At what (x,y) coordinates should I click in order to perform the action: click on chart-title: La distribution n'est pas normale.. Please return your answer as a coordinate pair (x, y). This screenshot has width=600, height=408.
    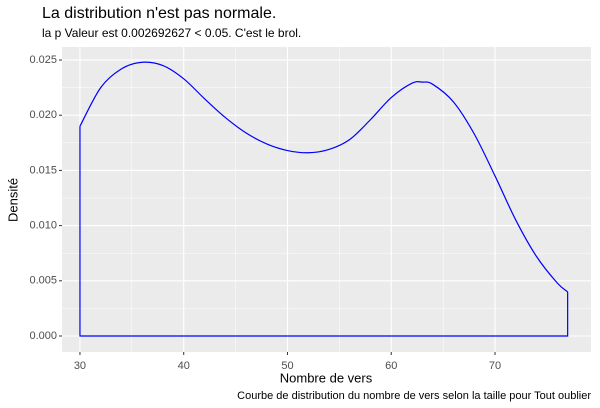
    Looking at the image, I should click on (159, 13).